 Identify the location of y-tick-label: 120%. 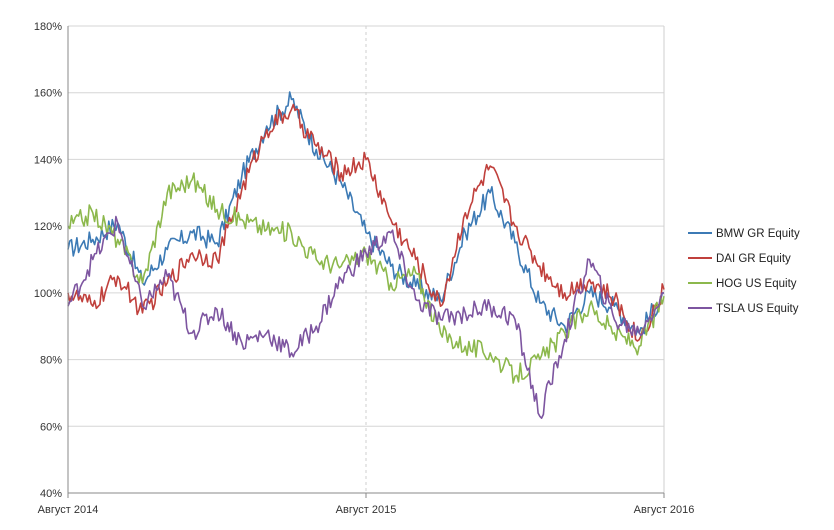
(48, 227).